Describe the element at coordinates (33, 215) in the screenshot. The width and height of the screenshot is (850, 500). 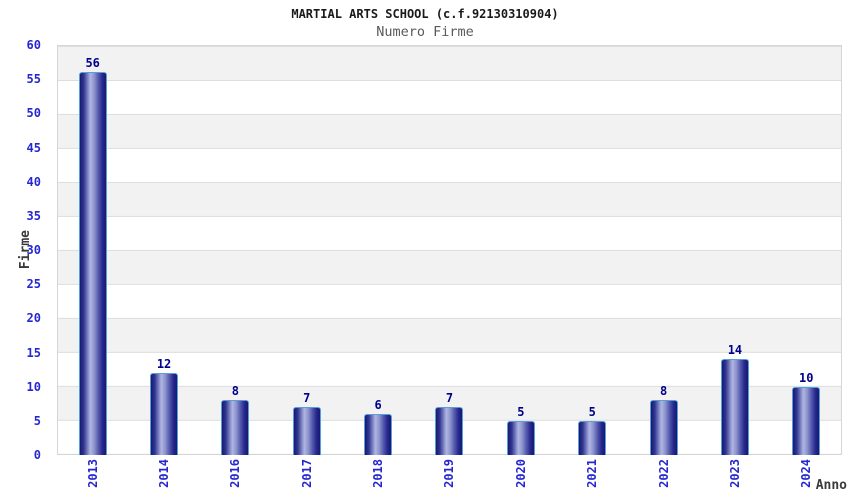
I see `y-tick-label: 35` at that location.